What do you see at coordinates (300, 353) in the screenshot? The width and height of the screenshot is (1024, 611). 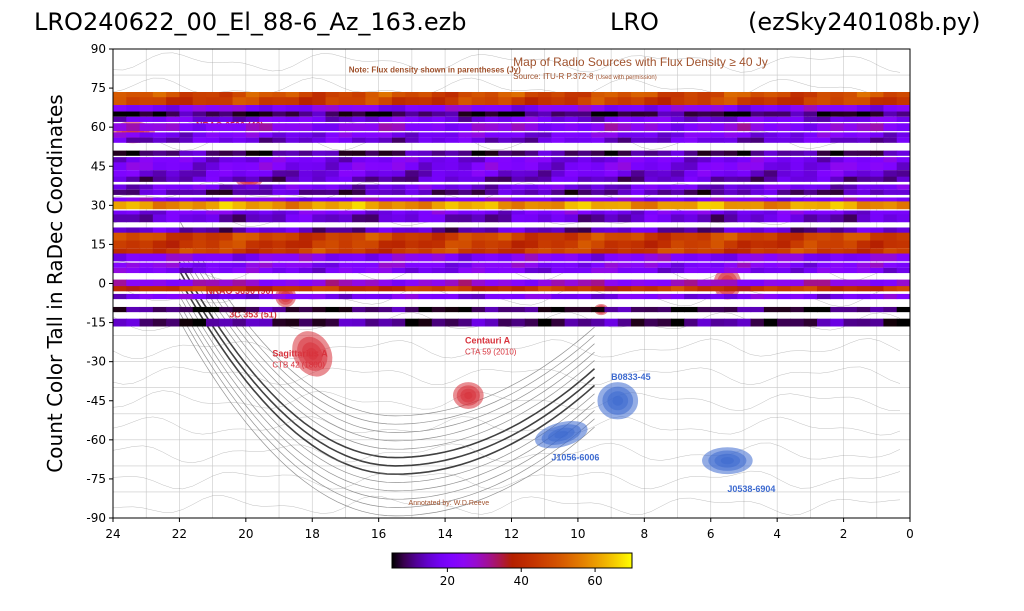 I see `source-label: Sagittarius A` at bounding box center [300, 353].